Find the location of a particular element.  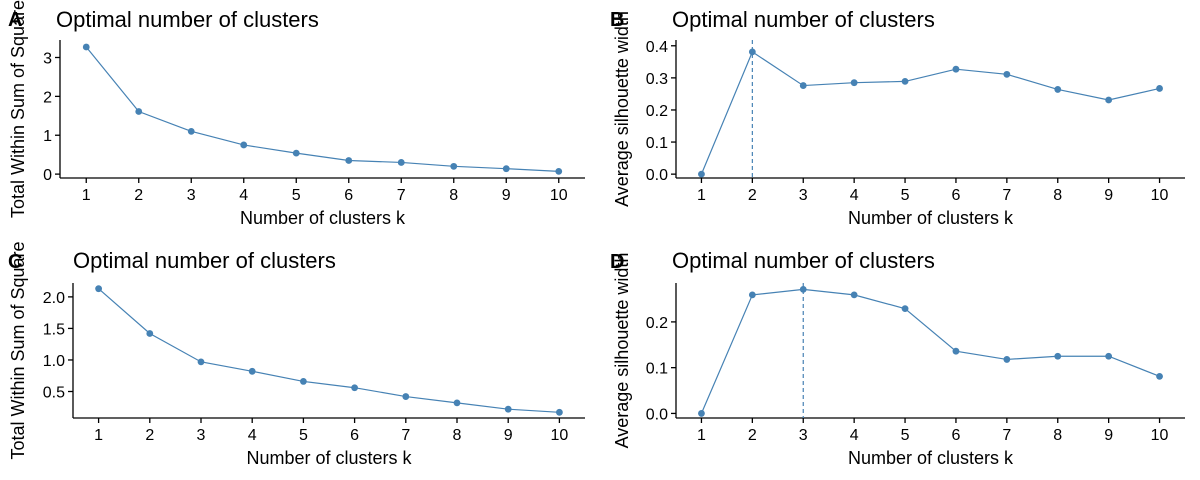

y-tick-label: 0.4 is located at coordinates (657, 47).